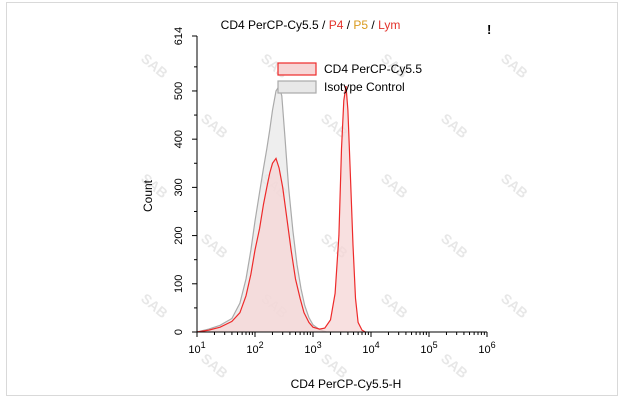 The image size is (621, 398). I want to click on y-tick-label: 200, so click(179, 235).